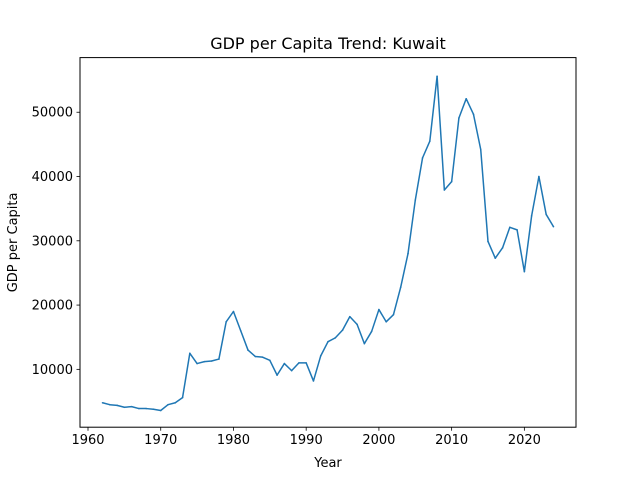  What do you see at coordinates (52, 306) in the screenshot?
I see `y-tick-label: 20000` at bounding box center [52, 306].